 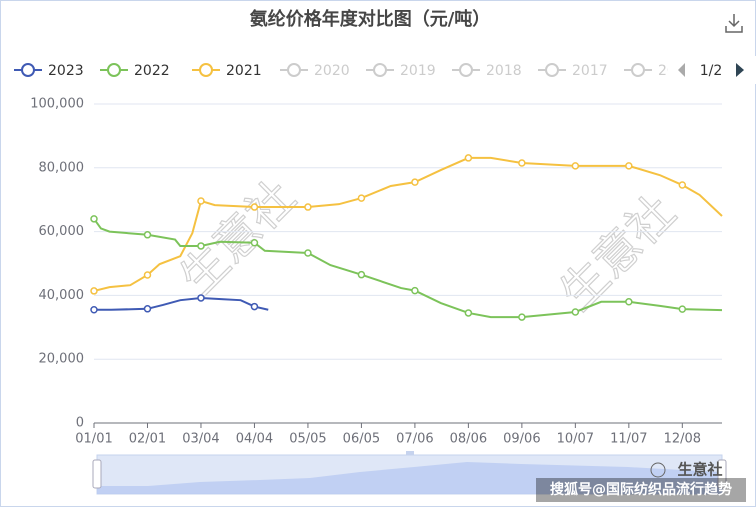 I want to click on zoom-grip, so click(x=410, y=453).